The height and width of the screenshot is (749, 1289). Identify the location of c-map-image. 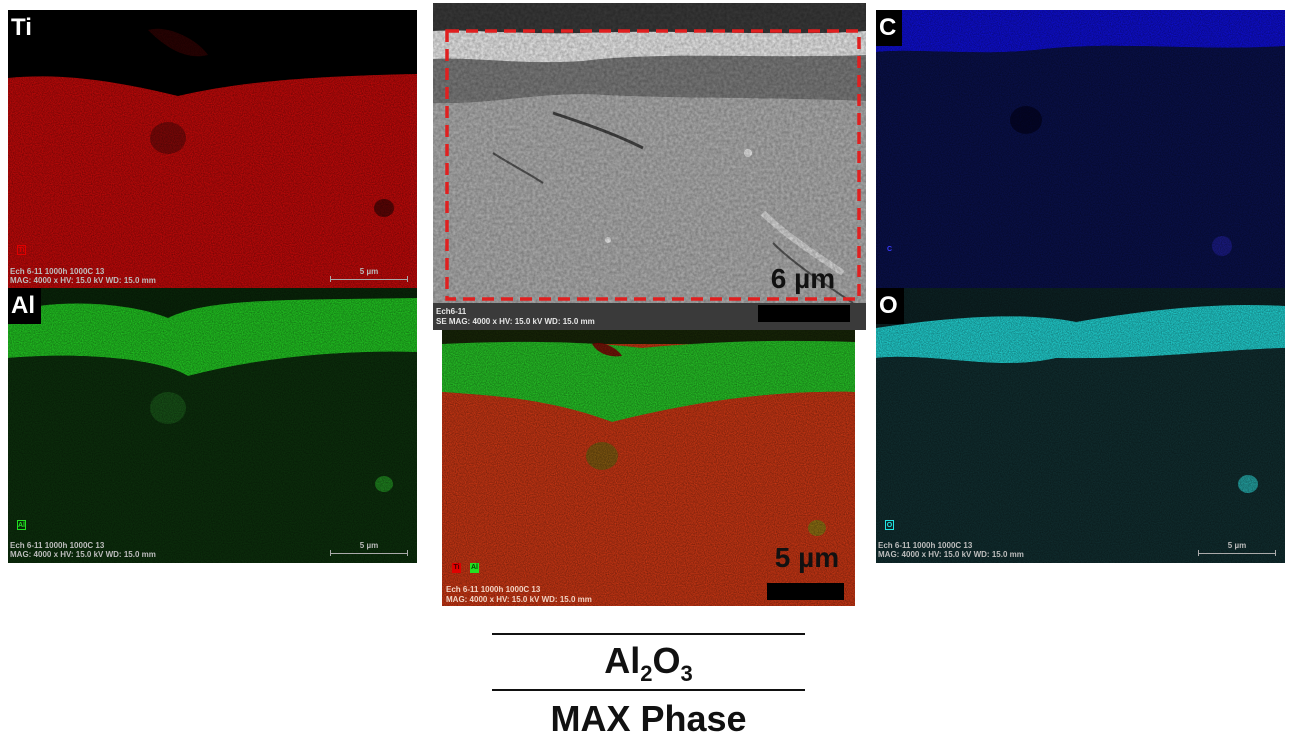
(1080, 149).